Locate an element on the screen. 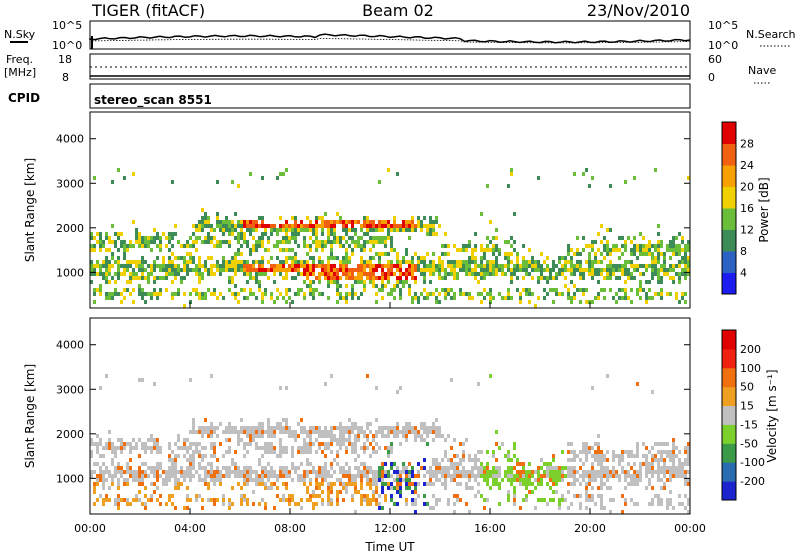  beam-title: Beam 02 is located at coordinates (398, 10).